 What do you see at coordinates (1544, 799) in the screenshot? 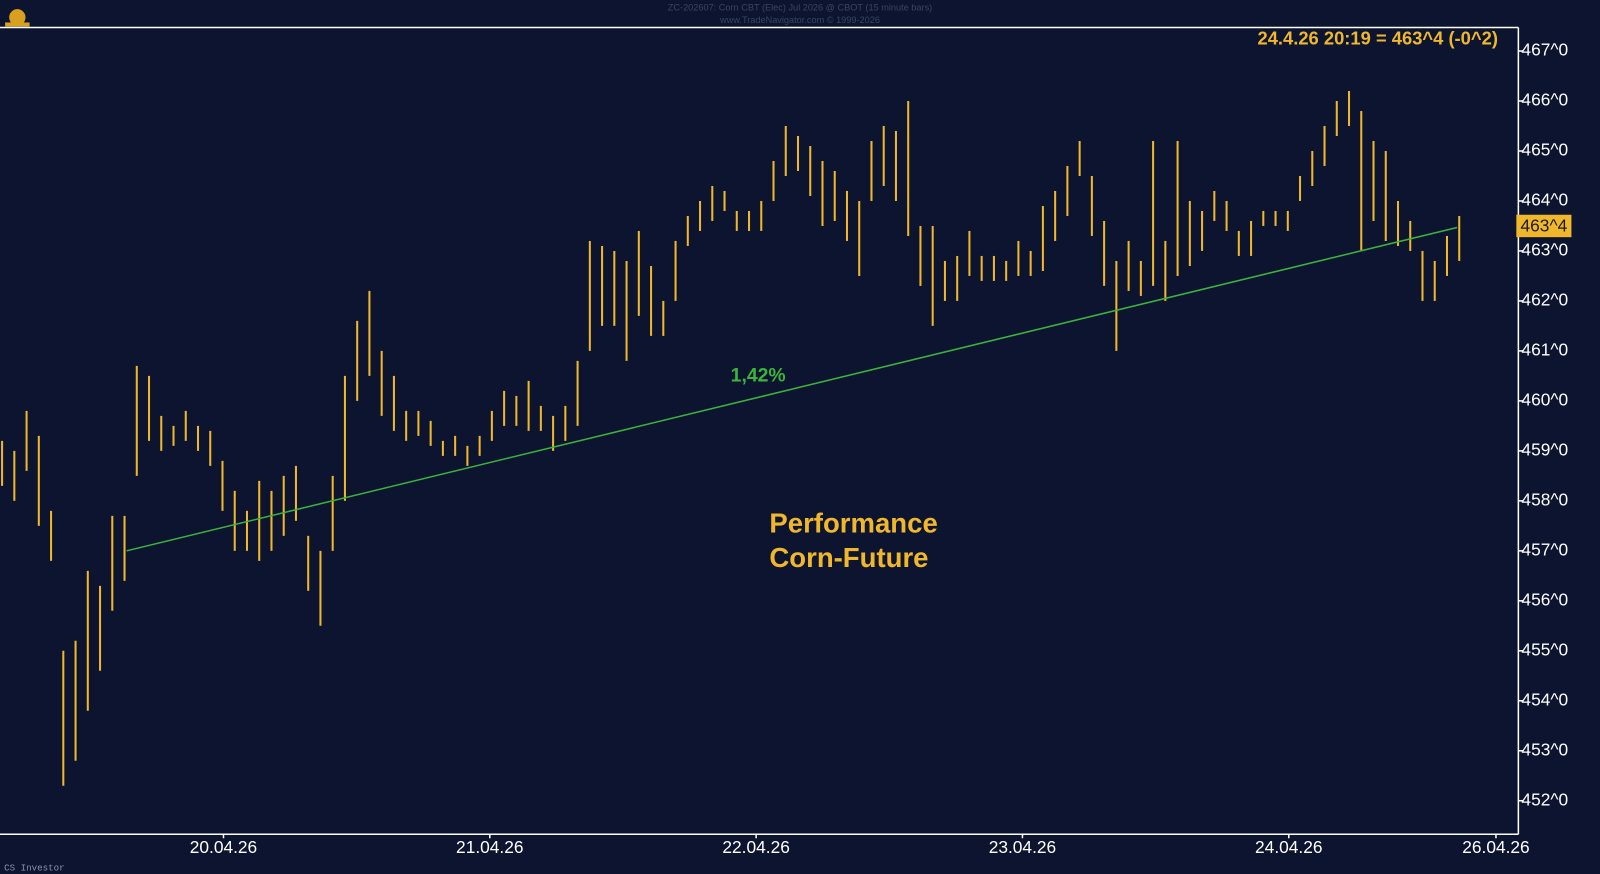
I see `y-tick-label: 452^0` at bounding box center [1544, 799].